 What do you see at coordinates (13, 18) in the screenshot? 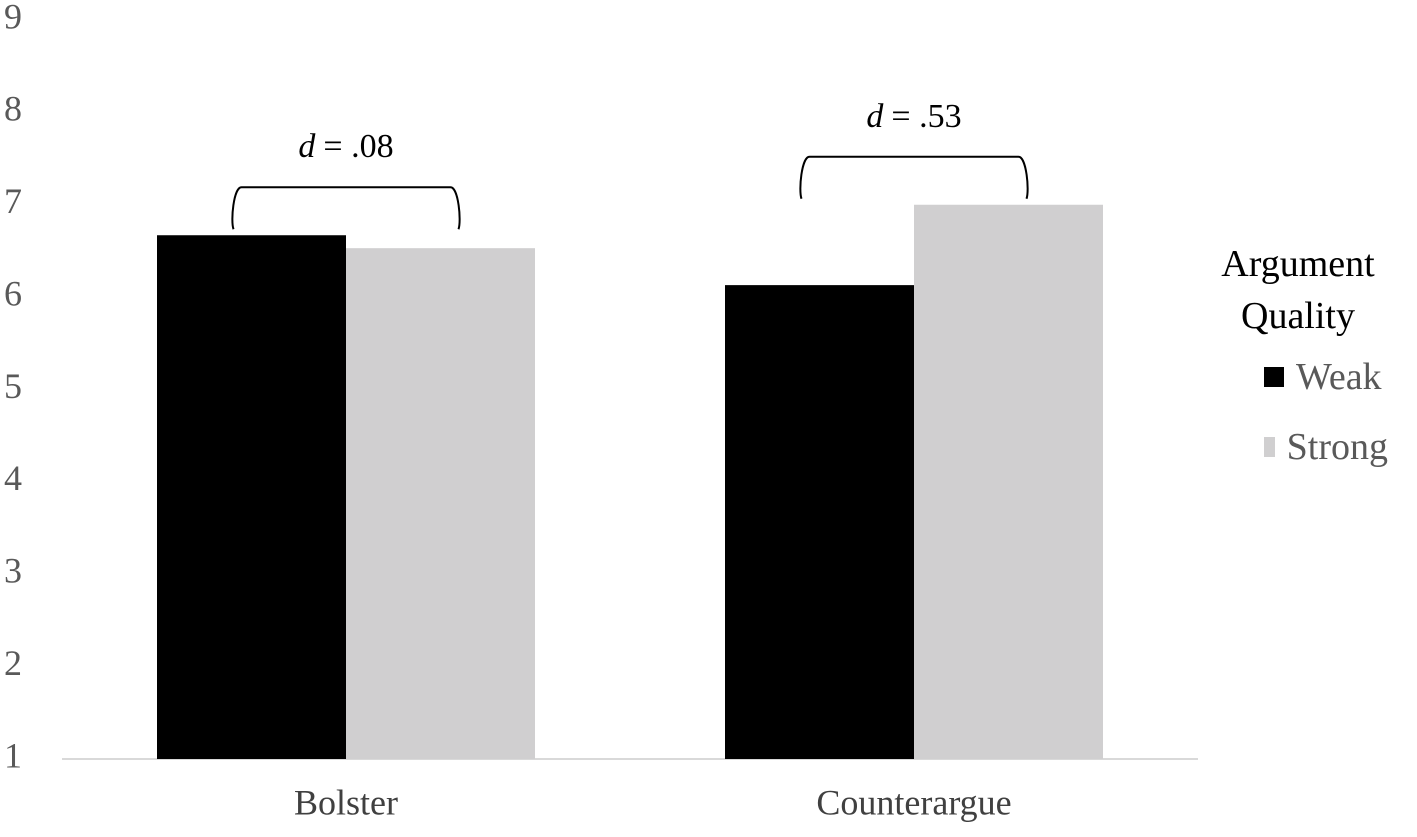
I see `y-tick-label: 9` at bounding box center [13, 18].